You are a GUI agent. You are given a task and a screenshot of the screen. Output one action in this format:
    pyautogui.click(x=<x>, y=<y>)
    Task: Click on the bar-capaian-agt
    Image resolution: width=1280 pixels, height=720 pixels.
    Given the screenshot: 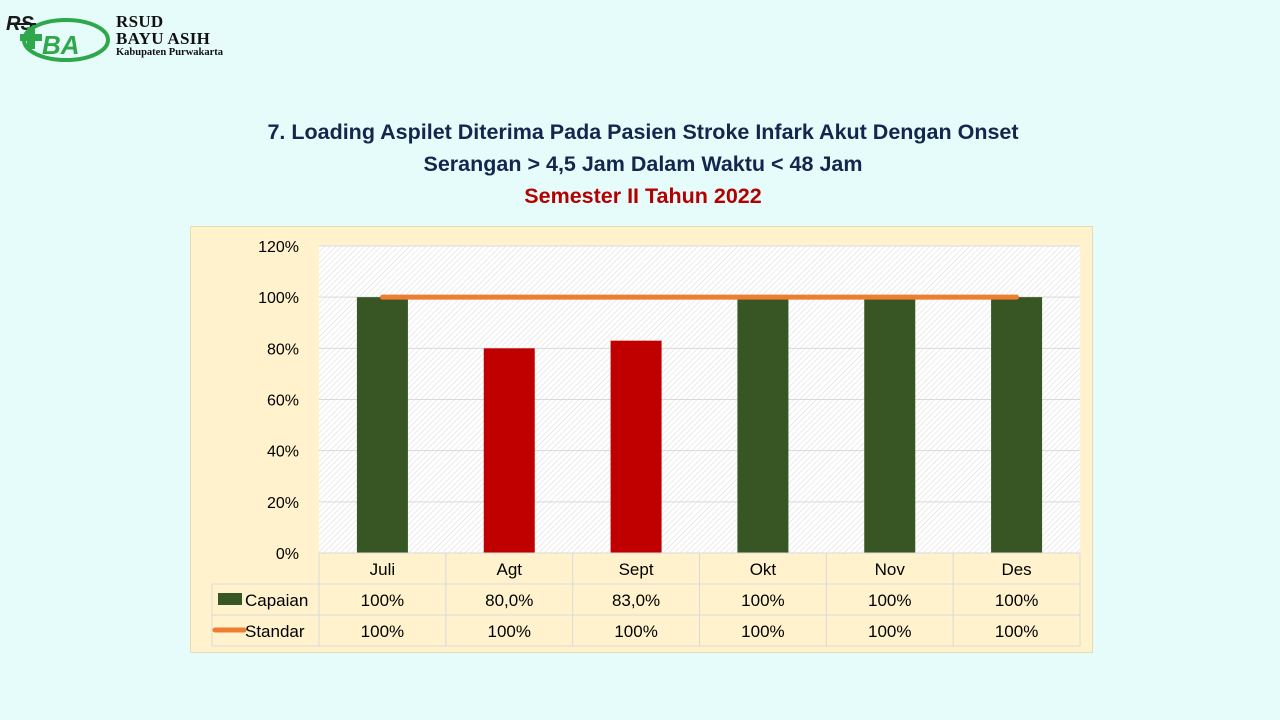 What is the action you would take?
    pyautogui.click(x=509, y=450)
    